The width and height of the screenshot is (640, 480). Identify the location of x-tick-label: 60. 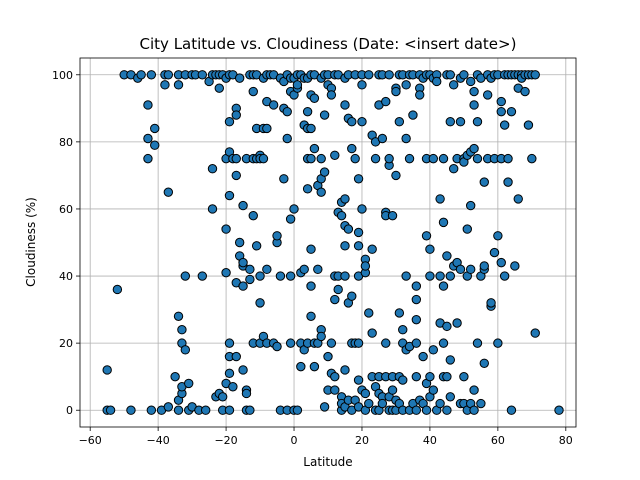
(498, 440).